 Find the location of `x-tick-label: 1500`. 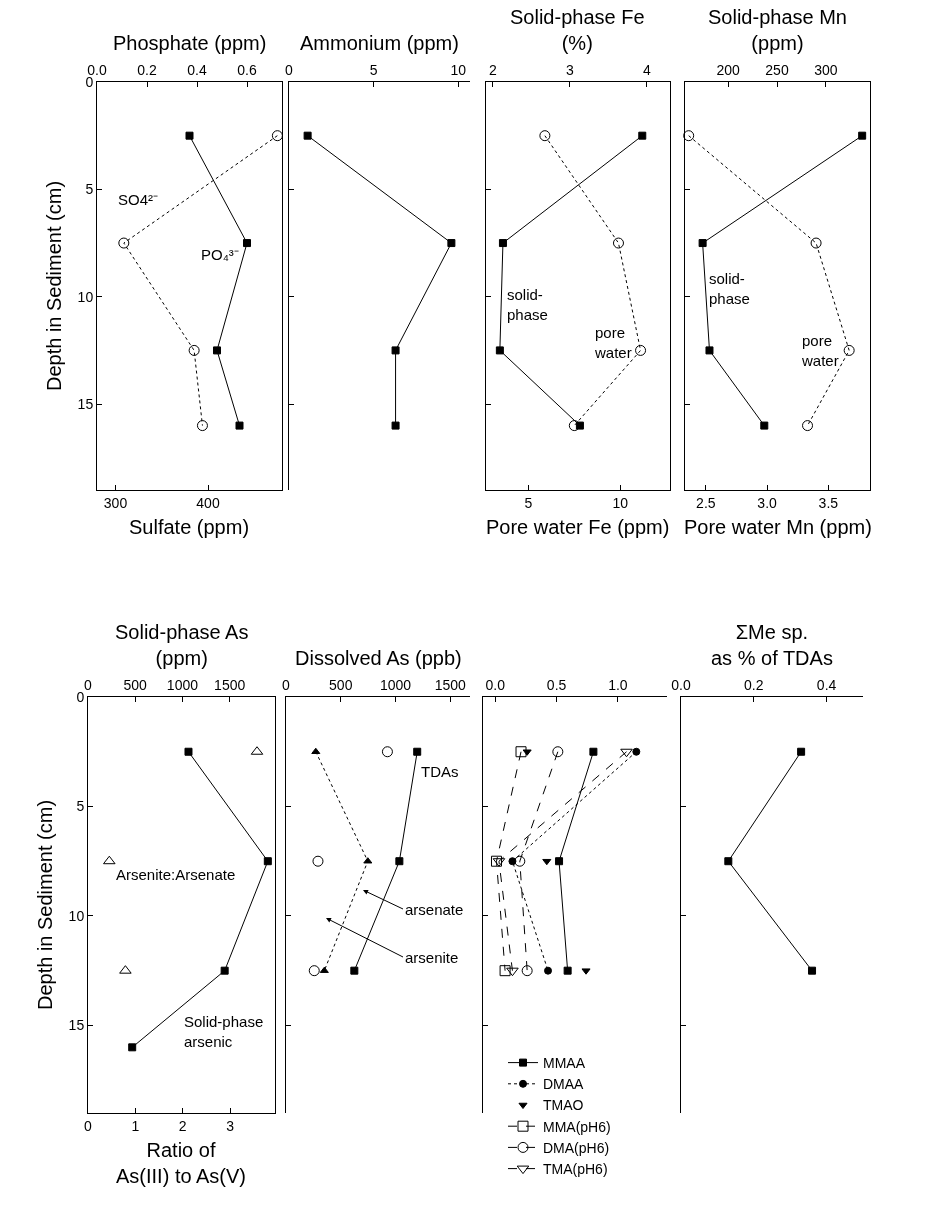

x-tick-label: 1500 is located at coordinates (450, 685).